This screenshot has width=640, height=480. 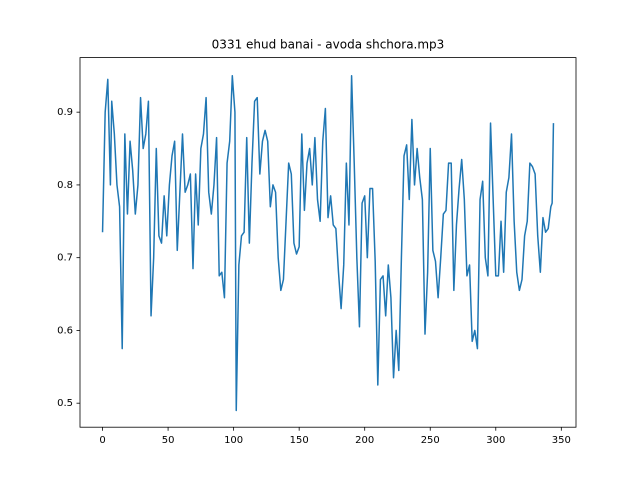 I want to click on y-tick-label: 0.7, so click(x=65, y=258).